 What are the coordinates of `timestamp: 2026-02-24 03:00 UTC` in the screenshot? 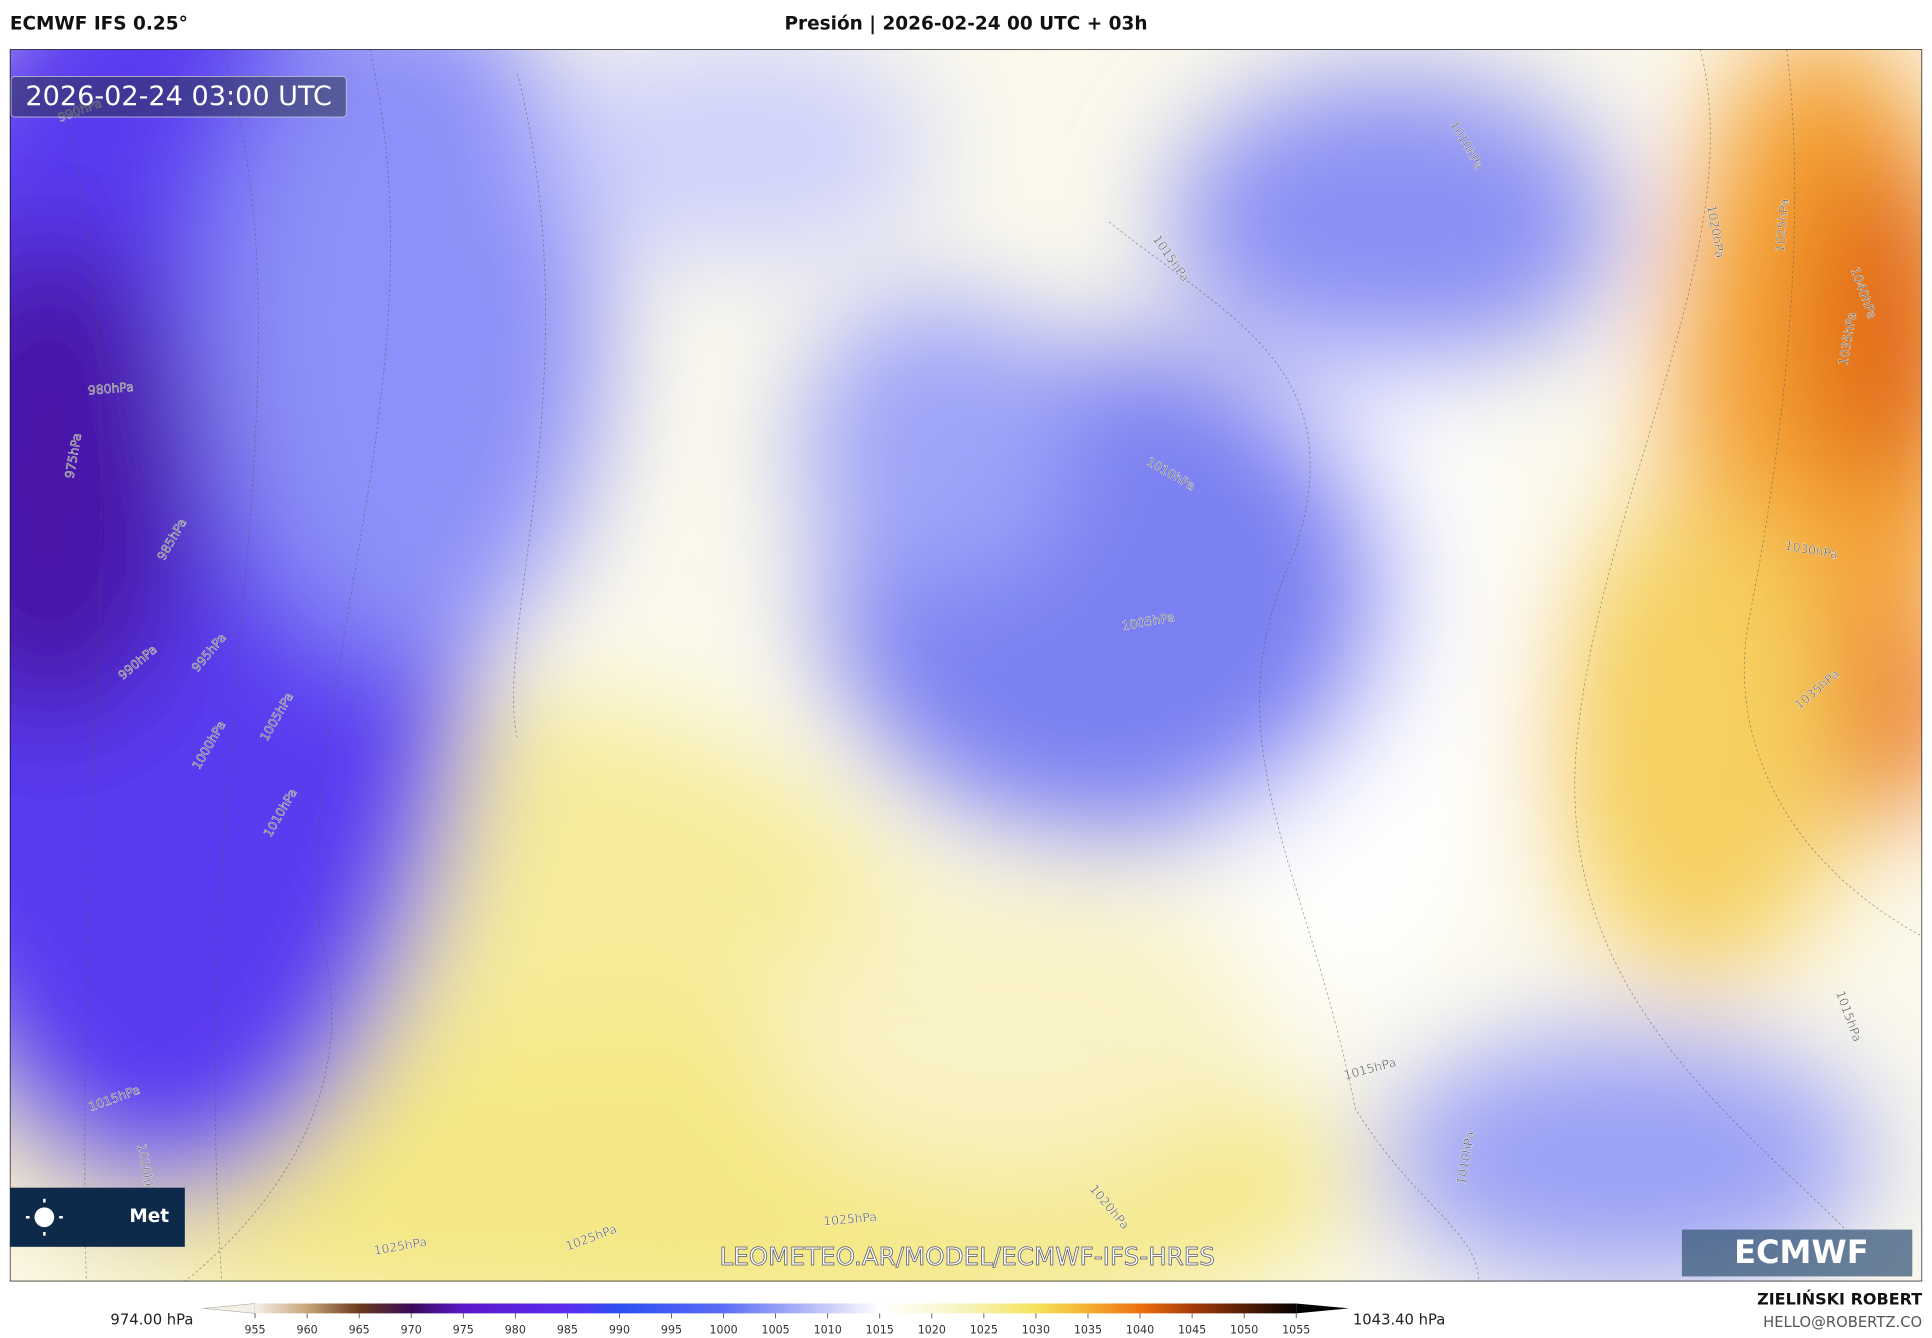 It's located at (178, 96).